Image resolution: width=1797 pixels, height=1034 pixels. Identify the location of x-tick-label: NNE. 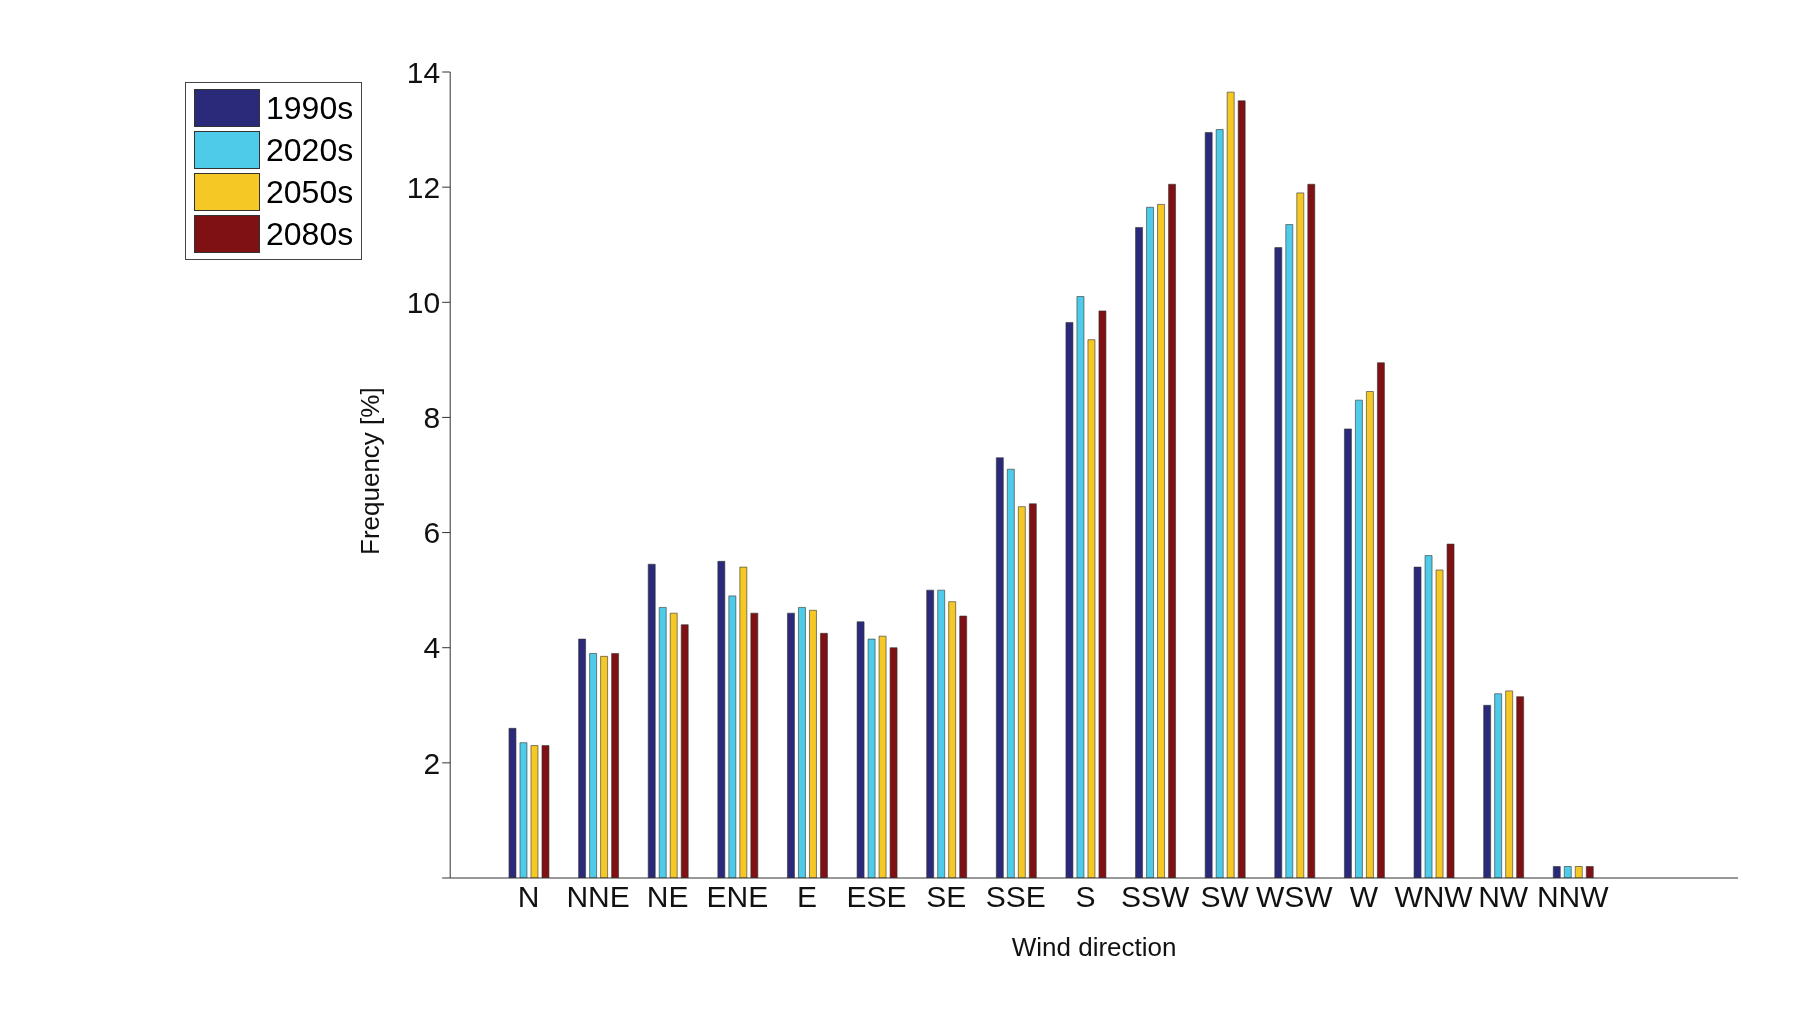
(598, 897).